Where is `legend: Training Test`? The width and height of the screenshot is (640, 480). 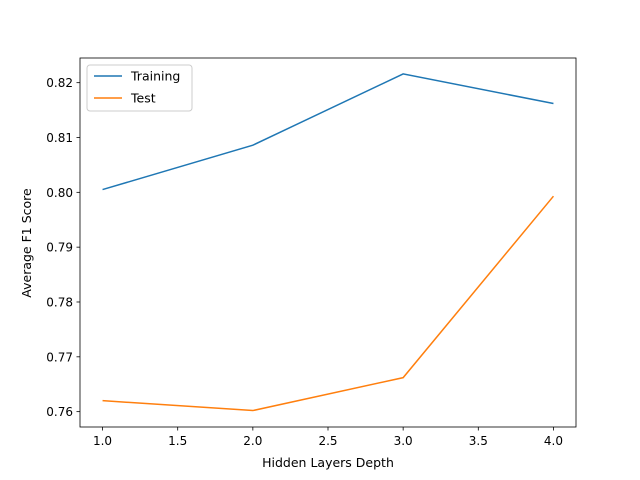
legend: Training Test is located at coordinates (139, 88).